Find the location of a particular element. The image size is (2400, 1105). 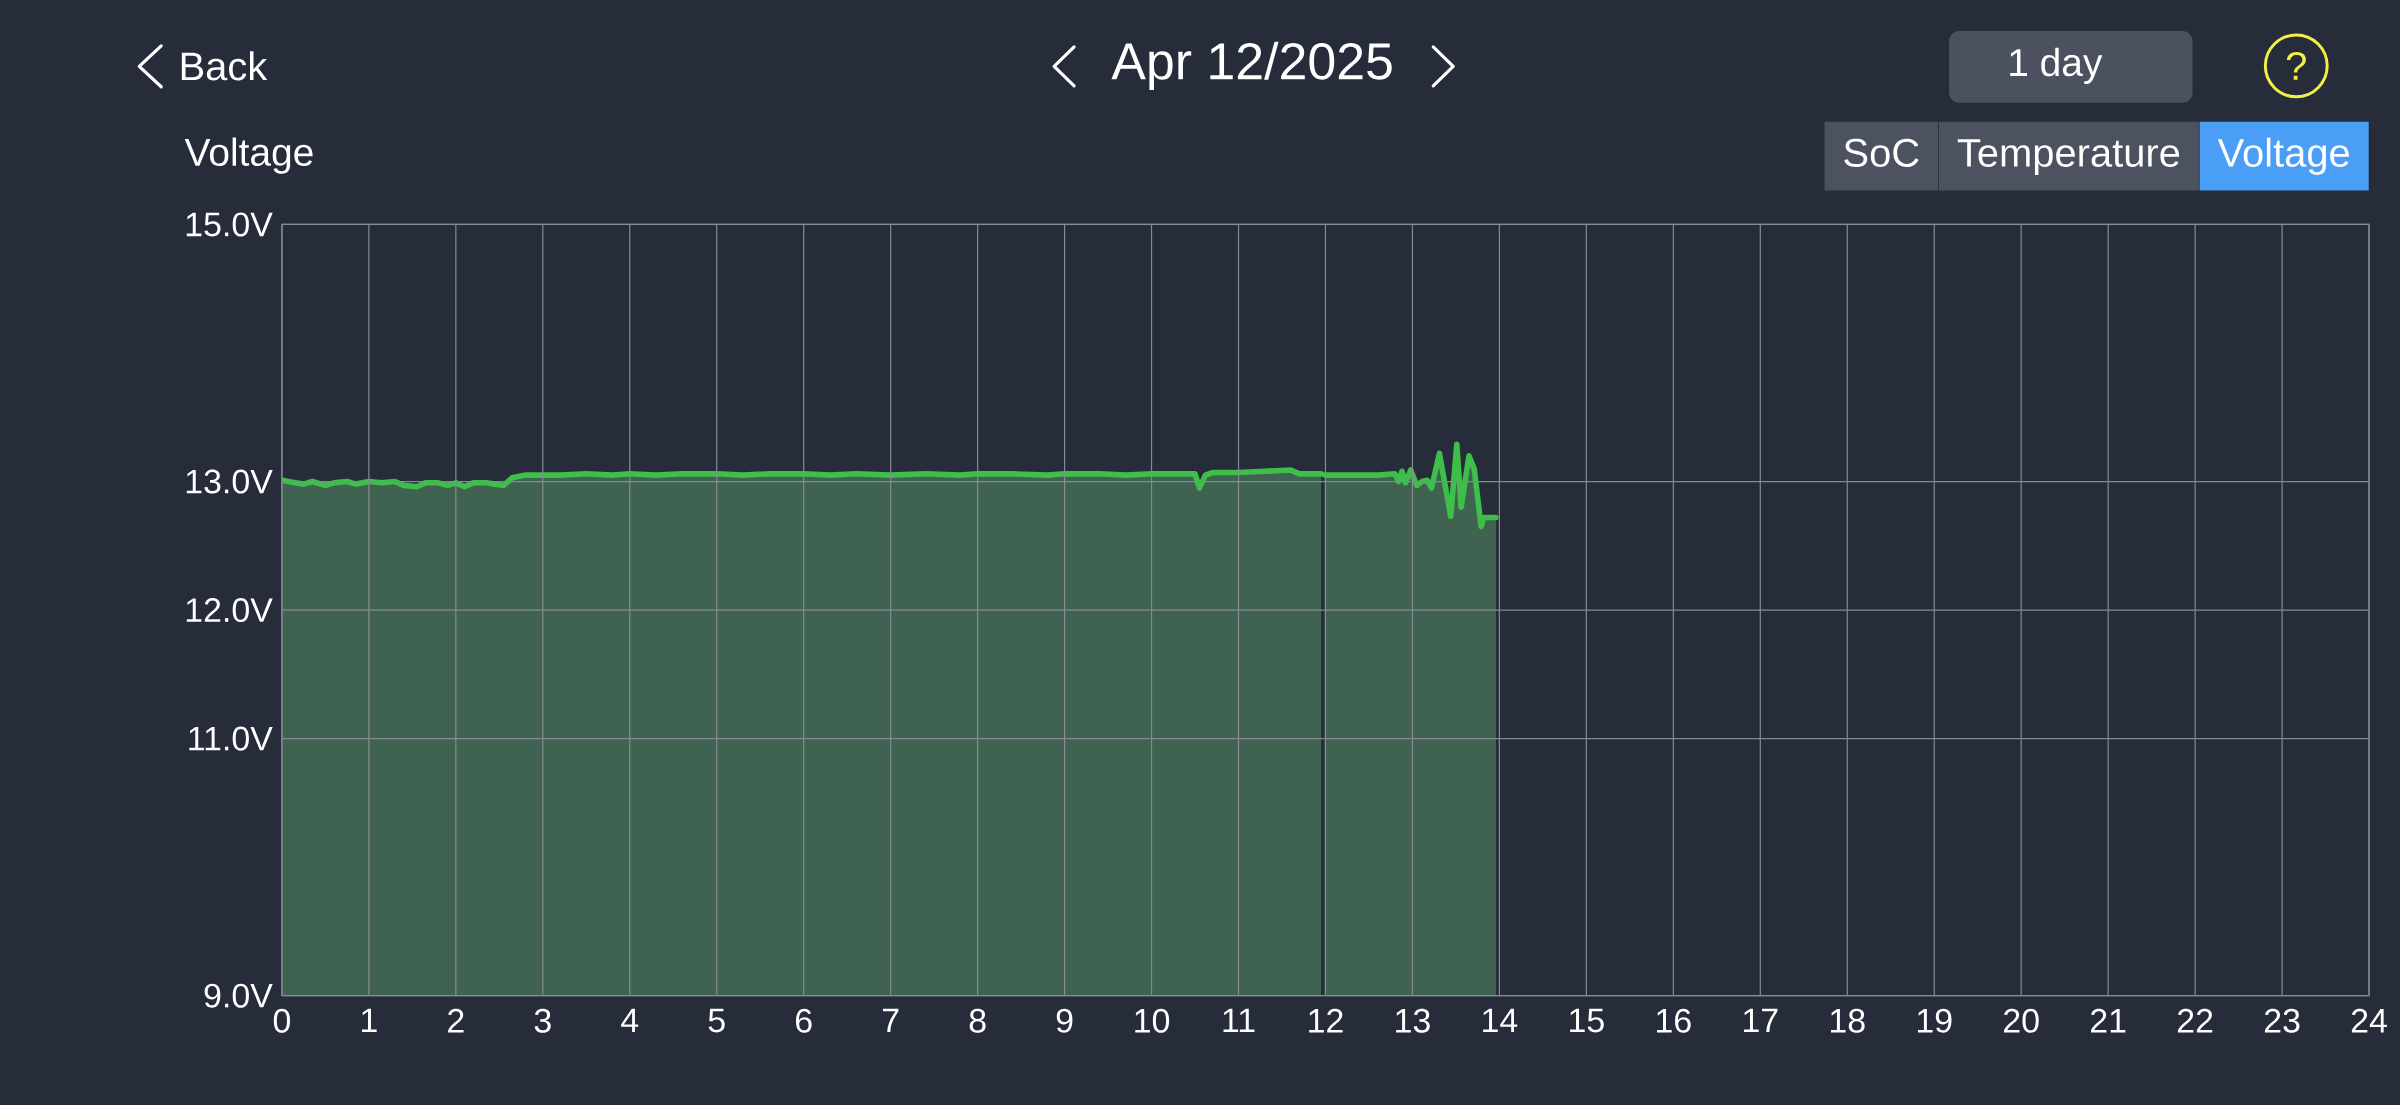

x-tick-label: 5 is located at coordinates (716, 1020).